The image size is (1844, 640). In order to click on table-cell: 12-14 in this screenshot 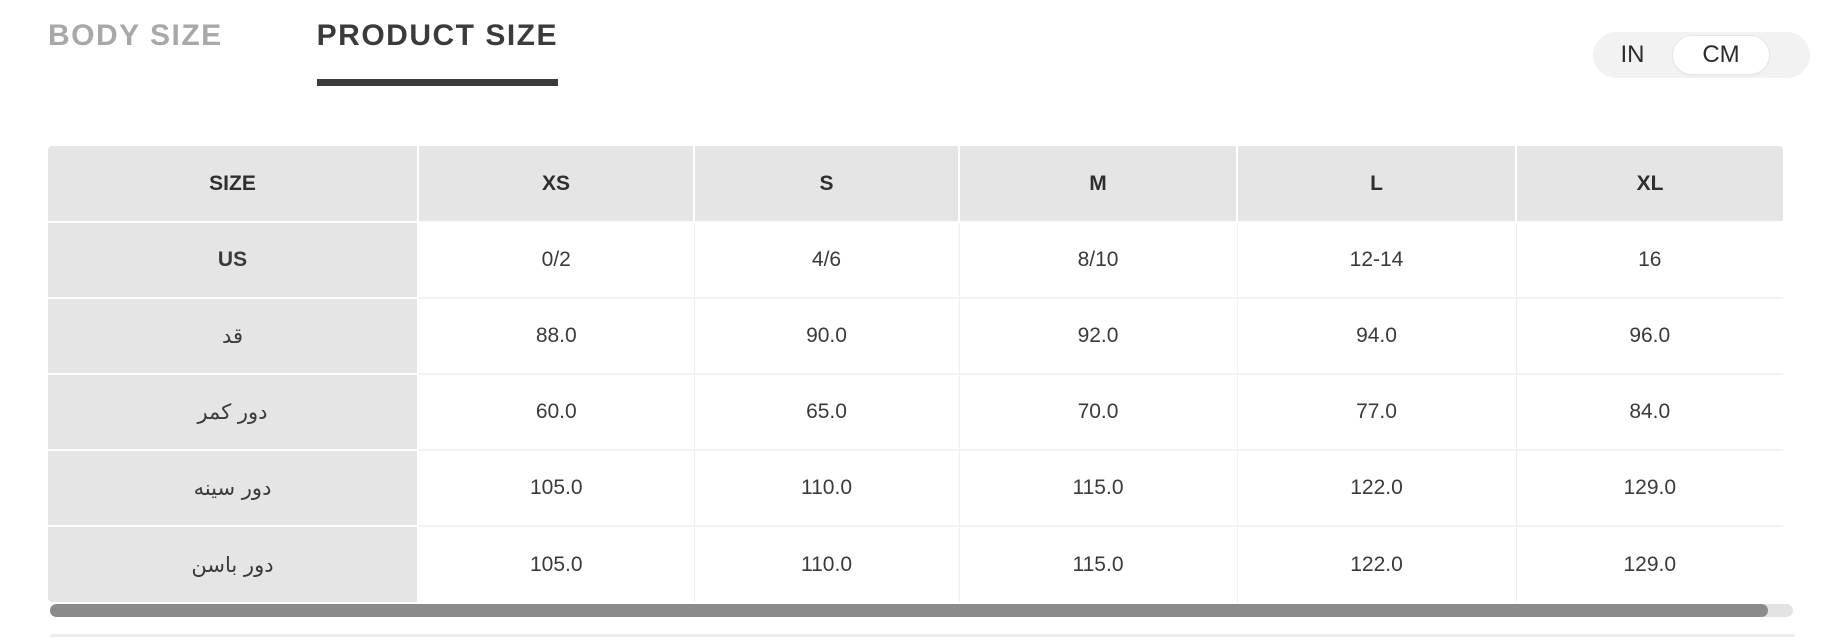, I will do `click(1377, 260)`.